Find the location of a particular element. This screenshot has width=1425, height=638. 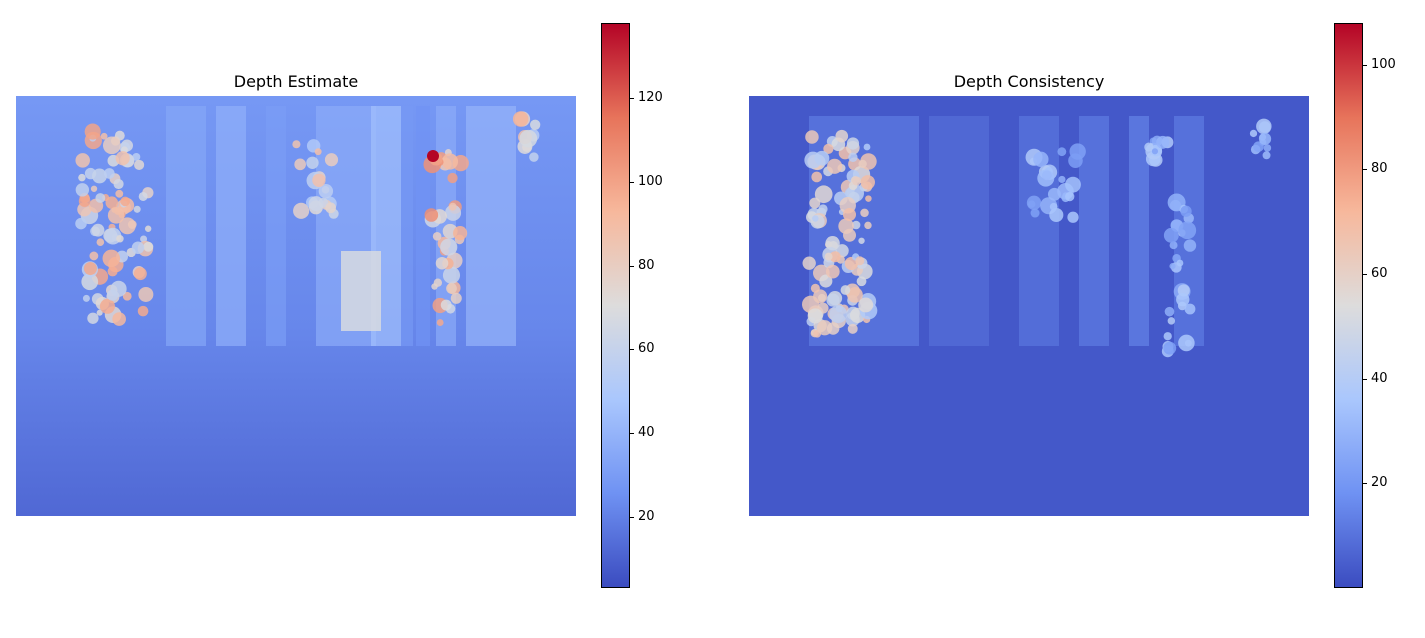

colorbar-tick-label: 100 is located at coordinates (650, 181).